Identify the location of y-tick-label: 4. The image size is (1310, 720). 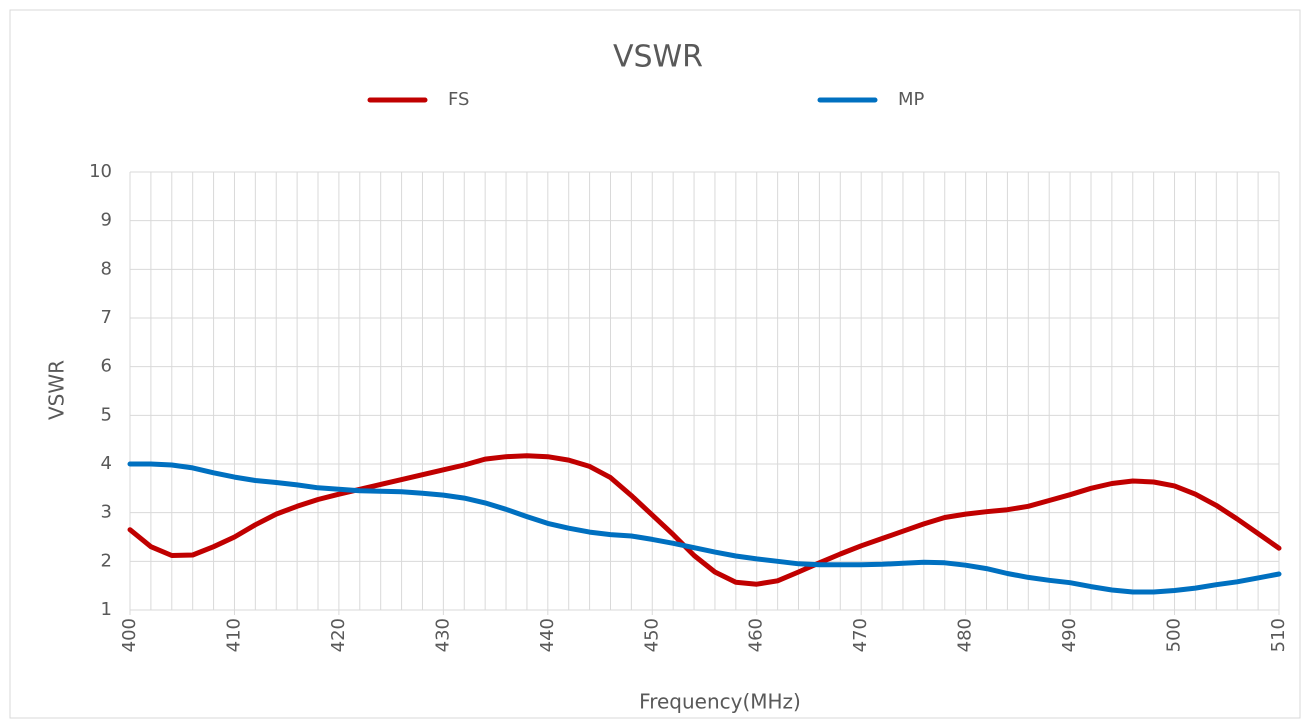
(106, 463).